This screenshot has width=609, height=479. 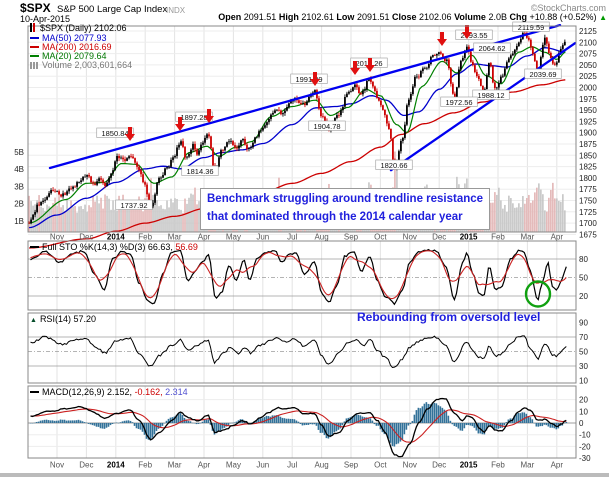 I want to click on ma200-legend-label: MA(200) 2016.69, so click(x=77, y=47).